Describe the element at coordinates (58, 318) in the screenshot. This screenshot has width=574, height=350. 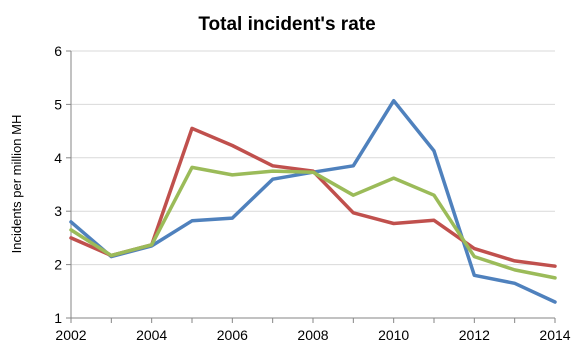
I see `y-tick-label: 1` at that location.